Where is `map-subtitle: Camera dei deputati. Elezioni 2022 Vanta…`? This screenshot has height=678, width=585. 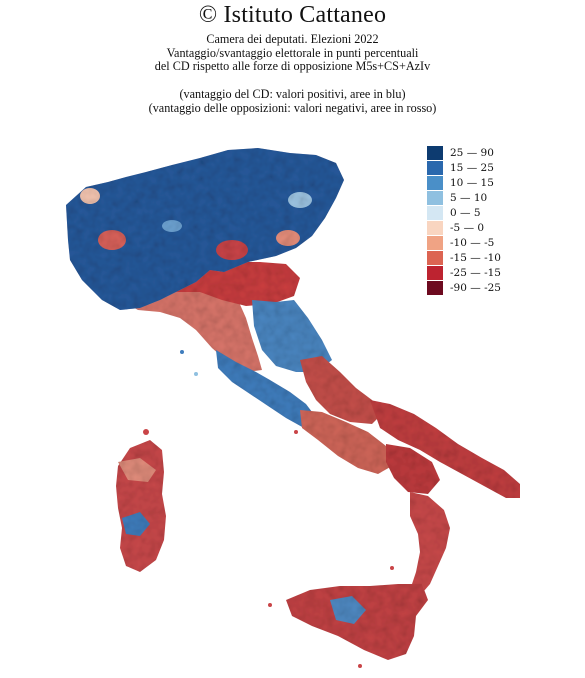
map-subtitle: Camera dei deputati. Elezioni 2022 Vanta… is located at coordinates (292, 53).